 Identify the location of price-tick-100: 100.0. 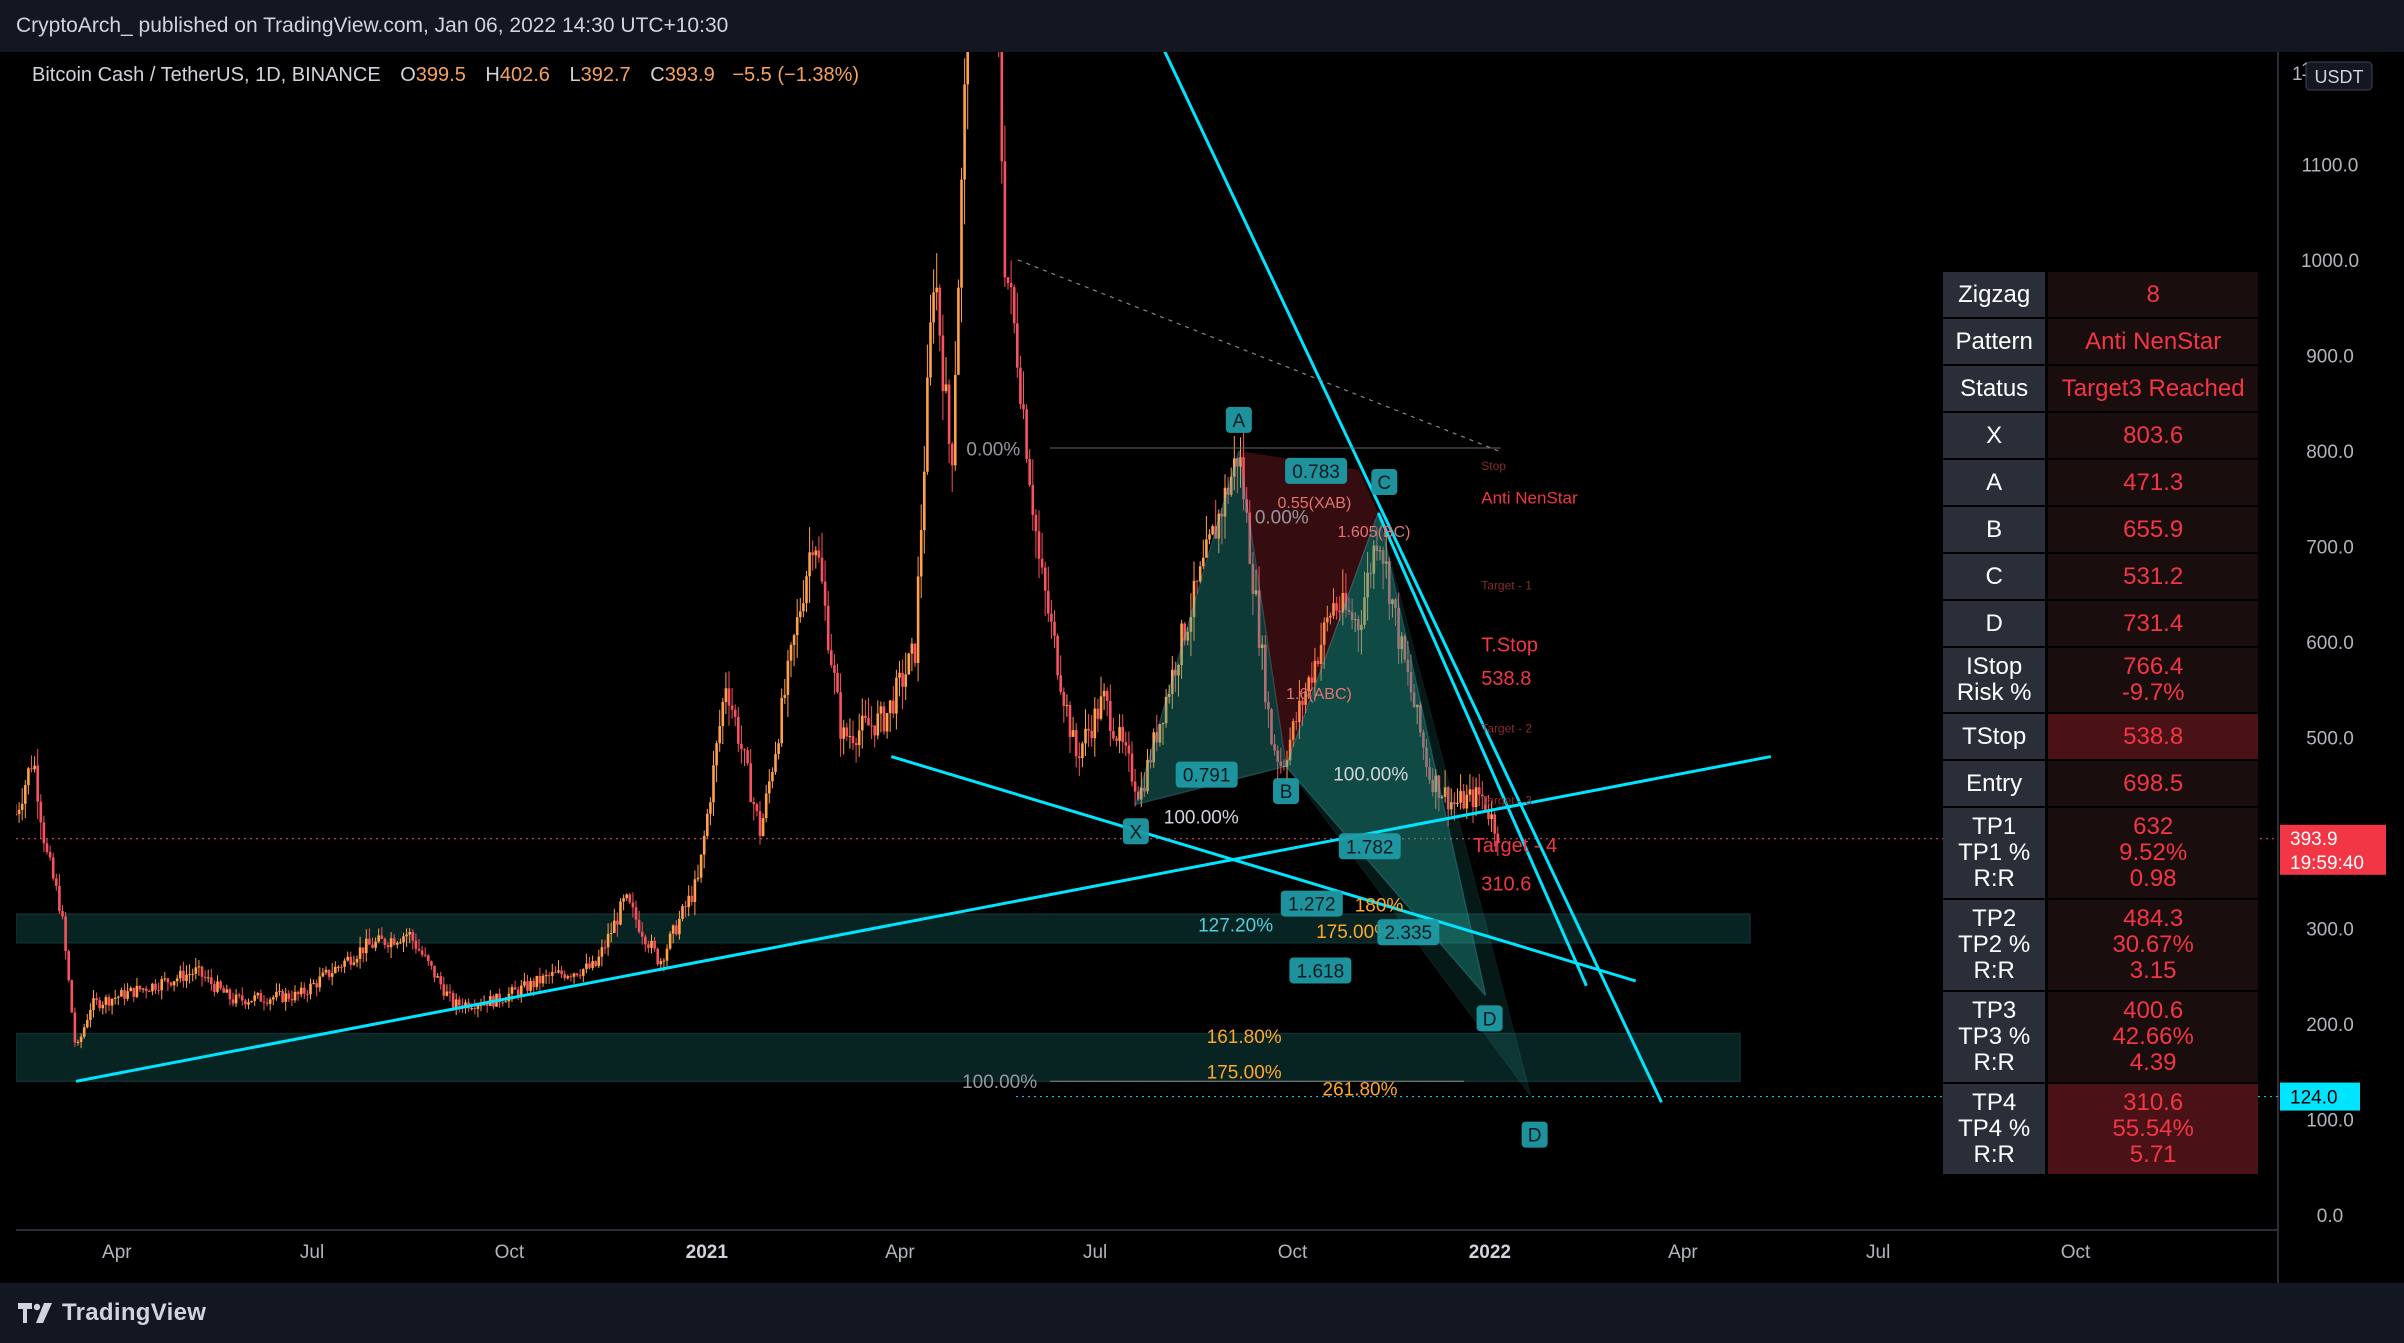
(2330, 1120).